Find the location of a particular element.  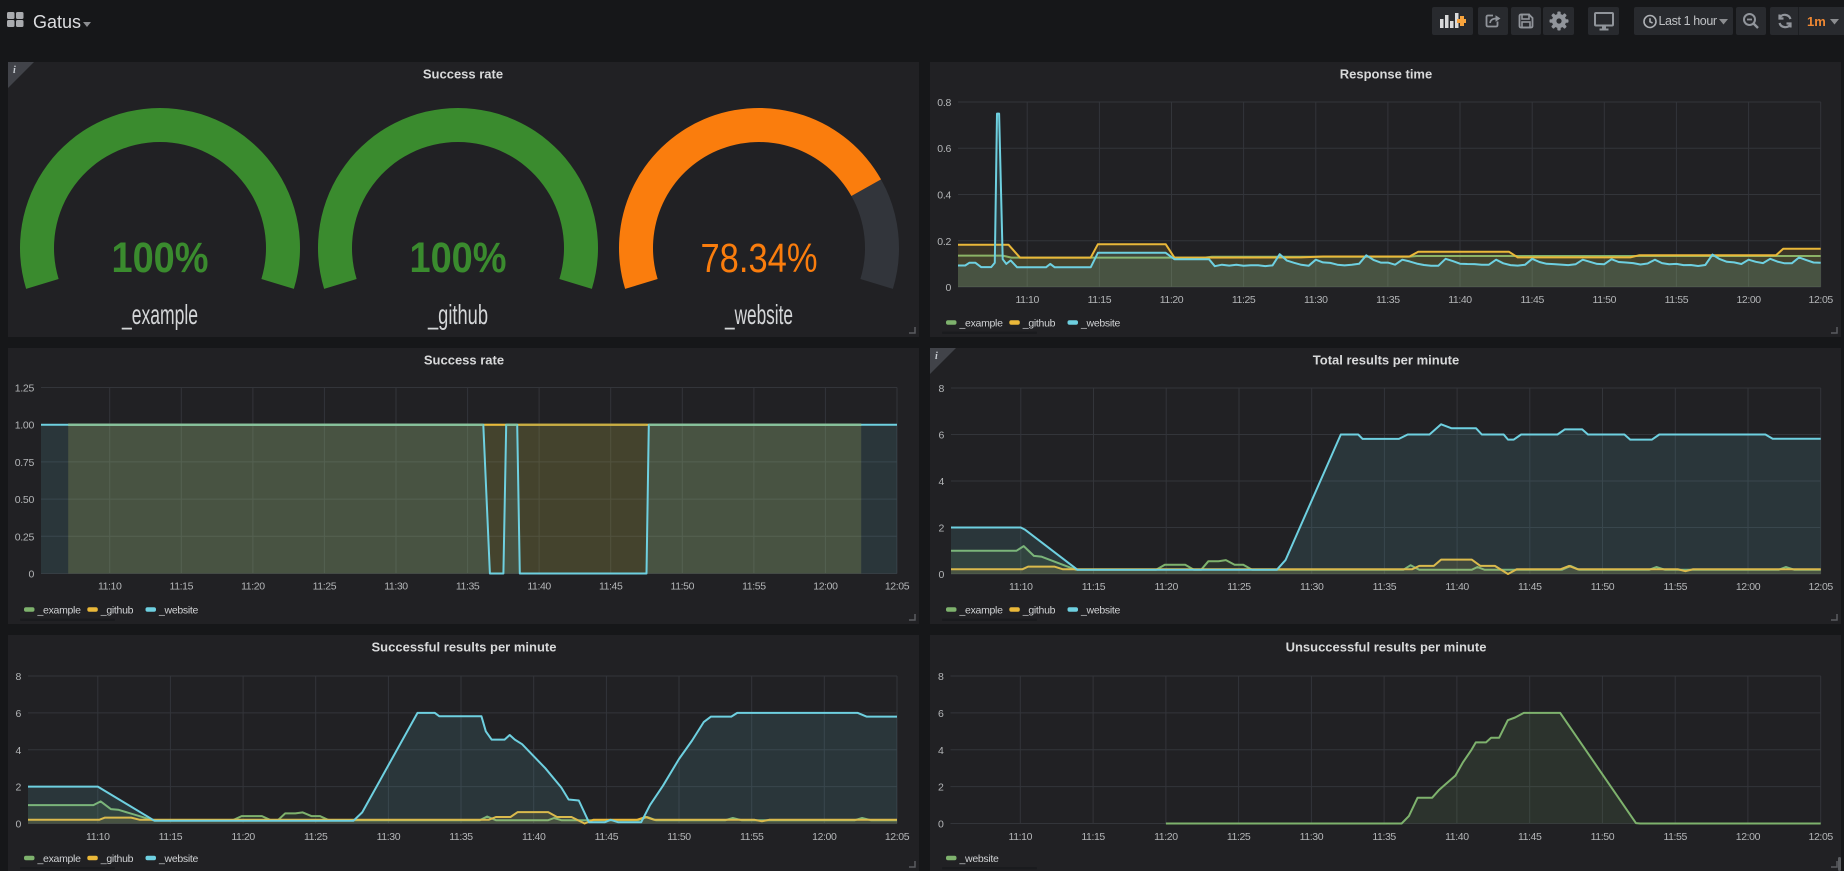

svg-text: Total results per minute is located at coordinates (1386, 360).